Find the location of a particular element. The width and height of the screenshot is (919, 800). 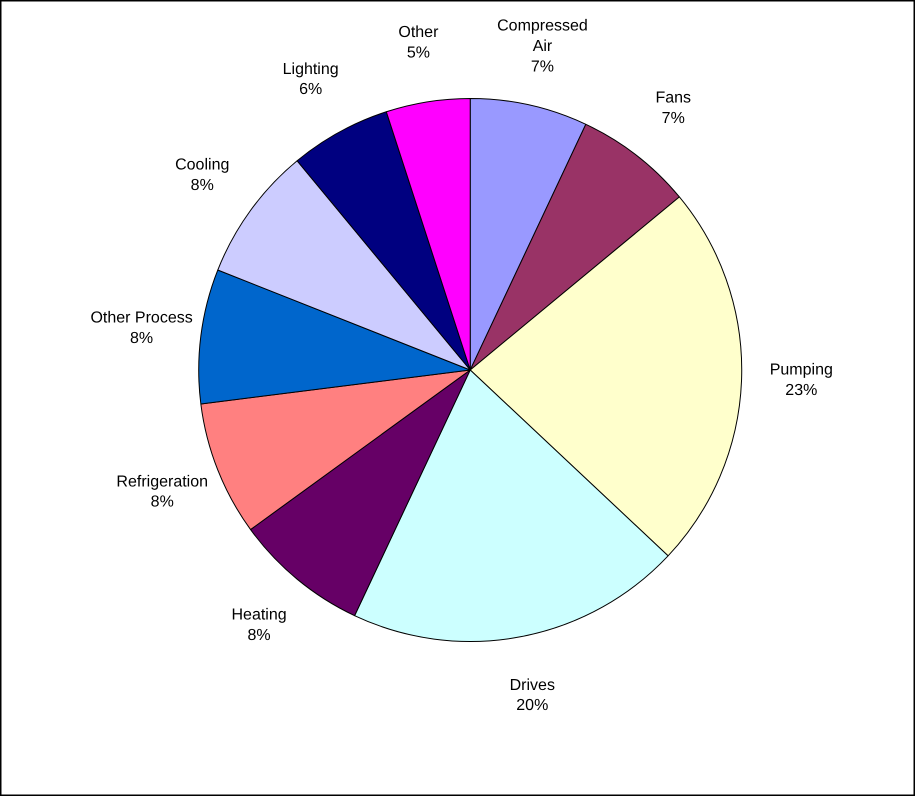

slice-label: Drives is located at coordinates (532, 685).